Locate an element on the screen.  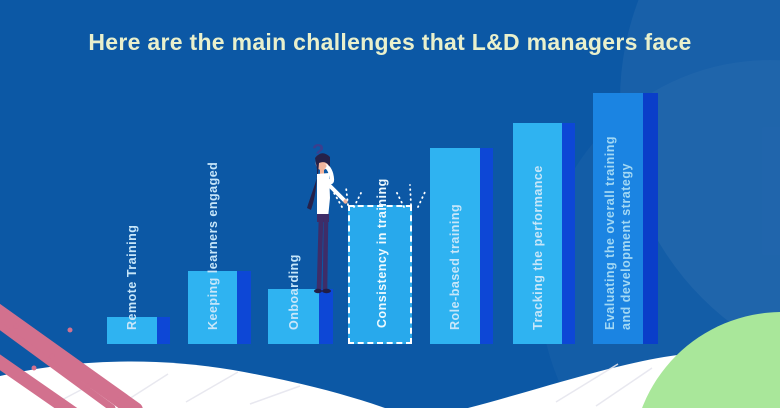
bar-consistency-in-training: Consistency in training is located at coordinates (380, 261).